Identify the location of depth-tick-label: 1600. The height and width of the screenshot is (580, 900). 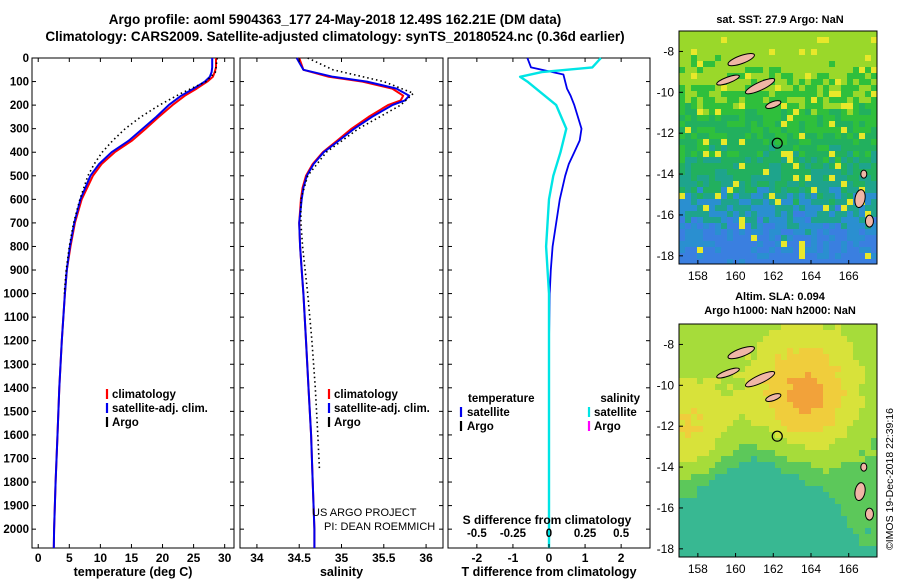
(16, 436).